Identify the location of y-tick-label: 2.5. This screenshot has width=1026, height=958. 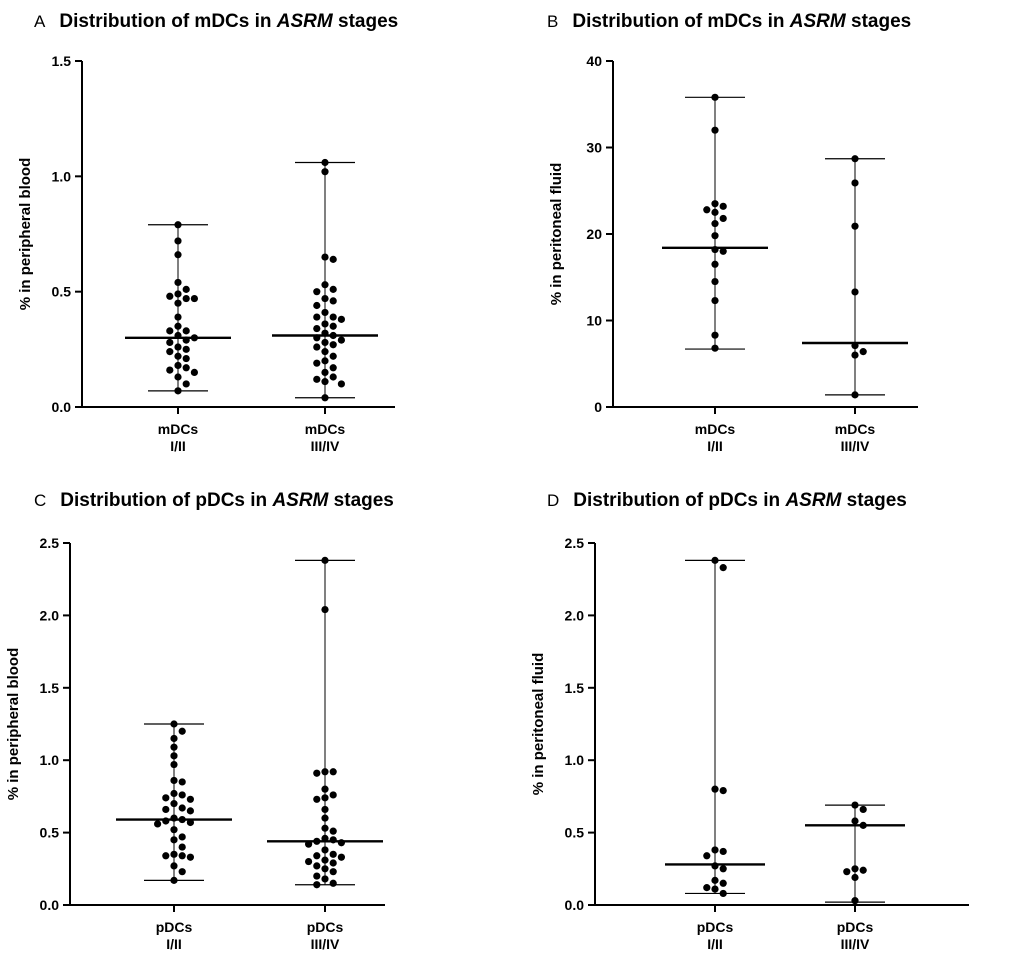
(50, 543).